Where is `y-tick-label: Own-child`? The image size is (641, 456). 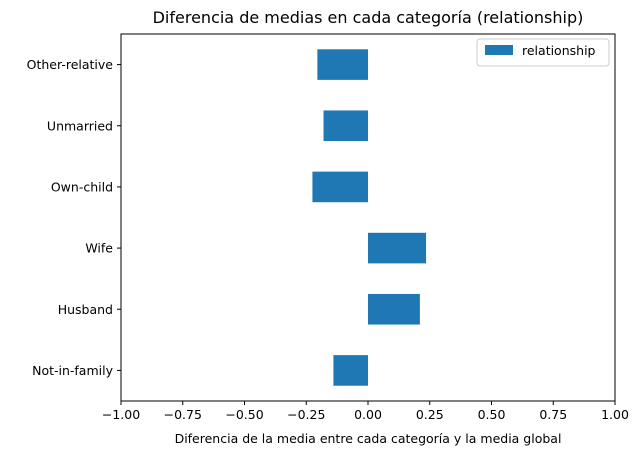 y-tick-label: Own-child is located at coordinates (82, 186).